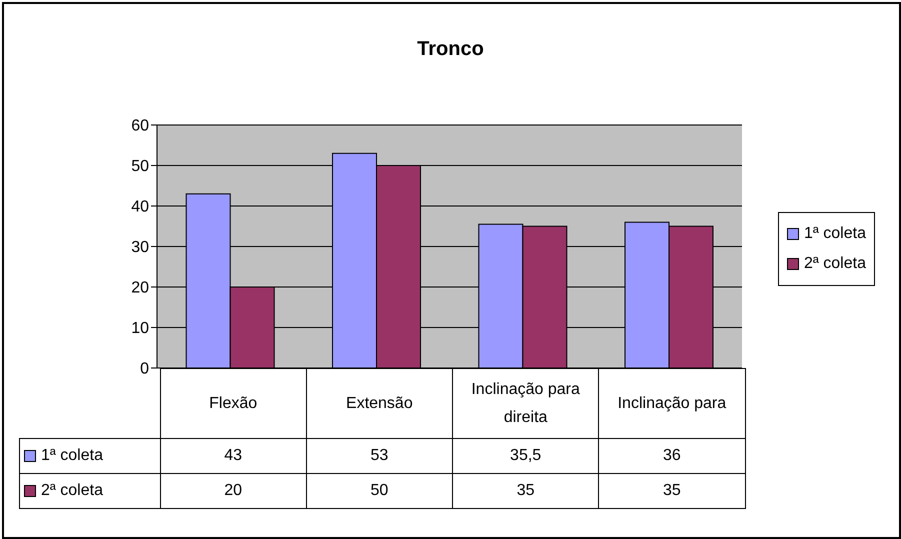 The height and width of the screenshot is (539, 901). Describe the element at coordinates (140, 167) in the screenshot. I see `y-tick-label: 50` at that location.